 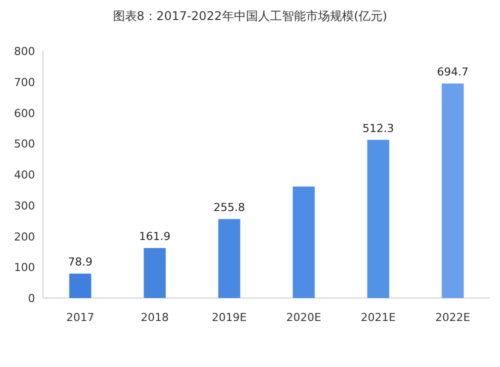 I want to click on y-tick-label: 200, so click(x=24, y=237).